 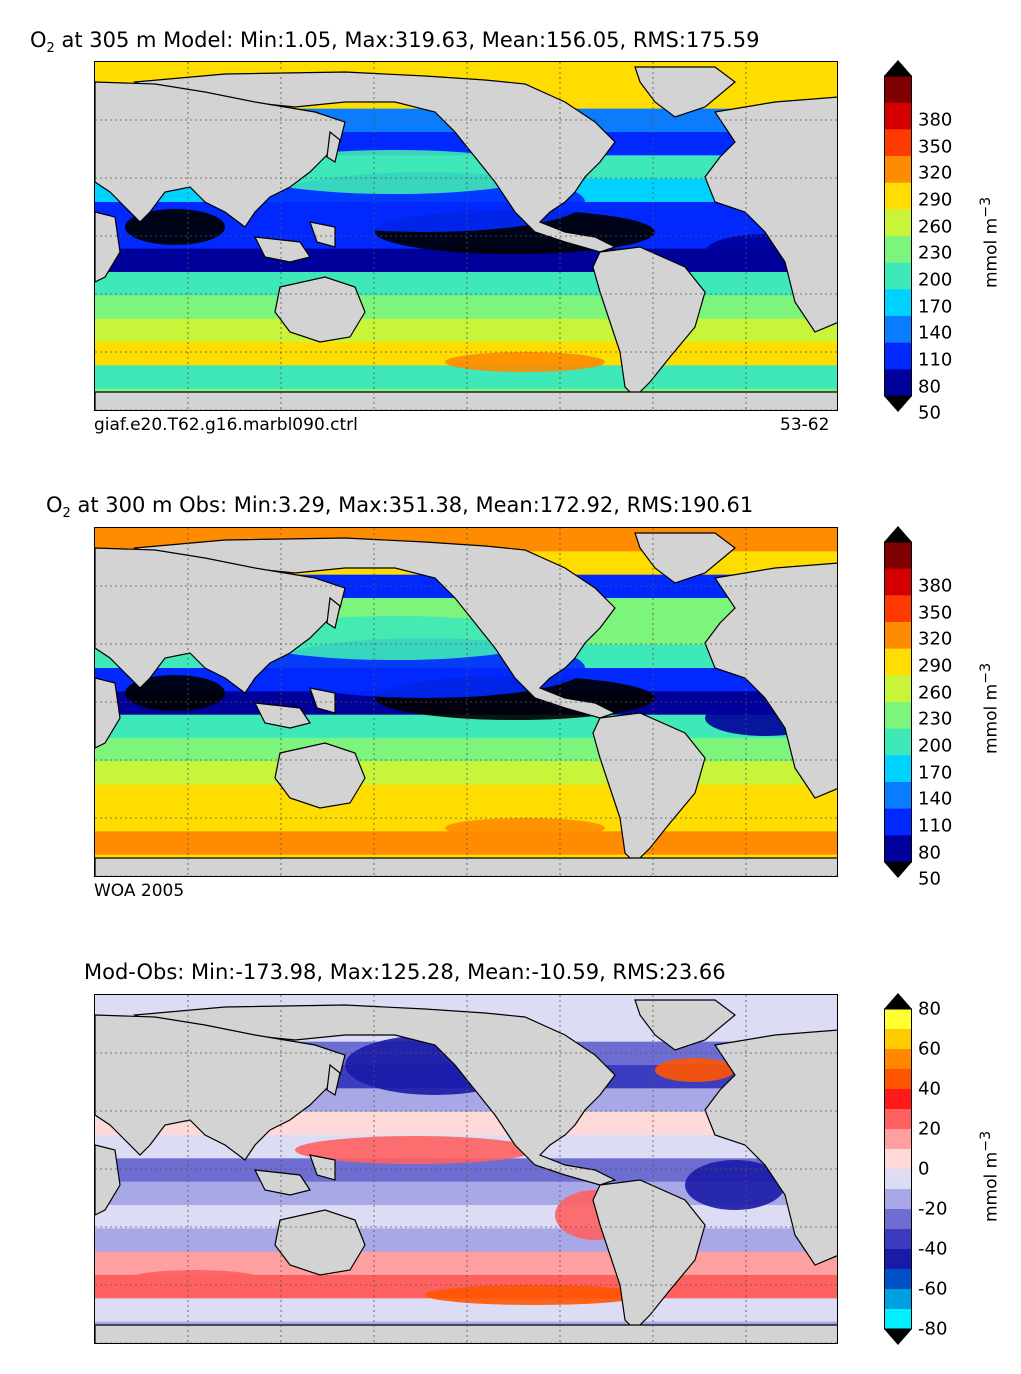 I want to click on colorbar-tick-label: 140, so click(x=935, y=799).